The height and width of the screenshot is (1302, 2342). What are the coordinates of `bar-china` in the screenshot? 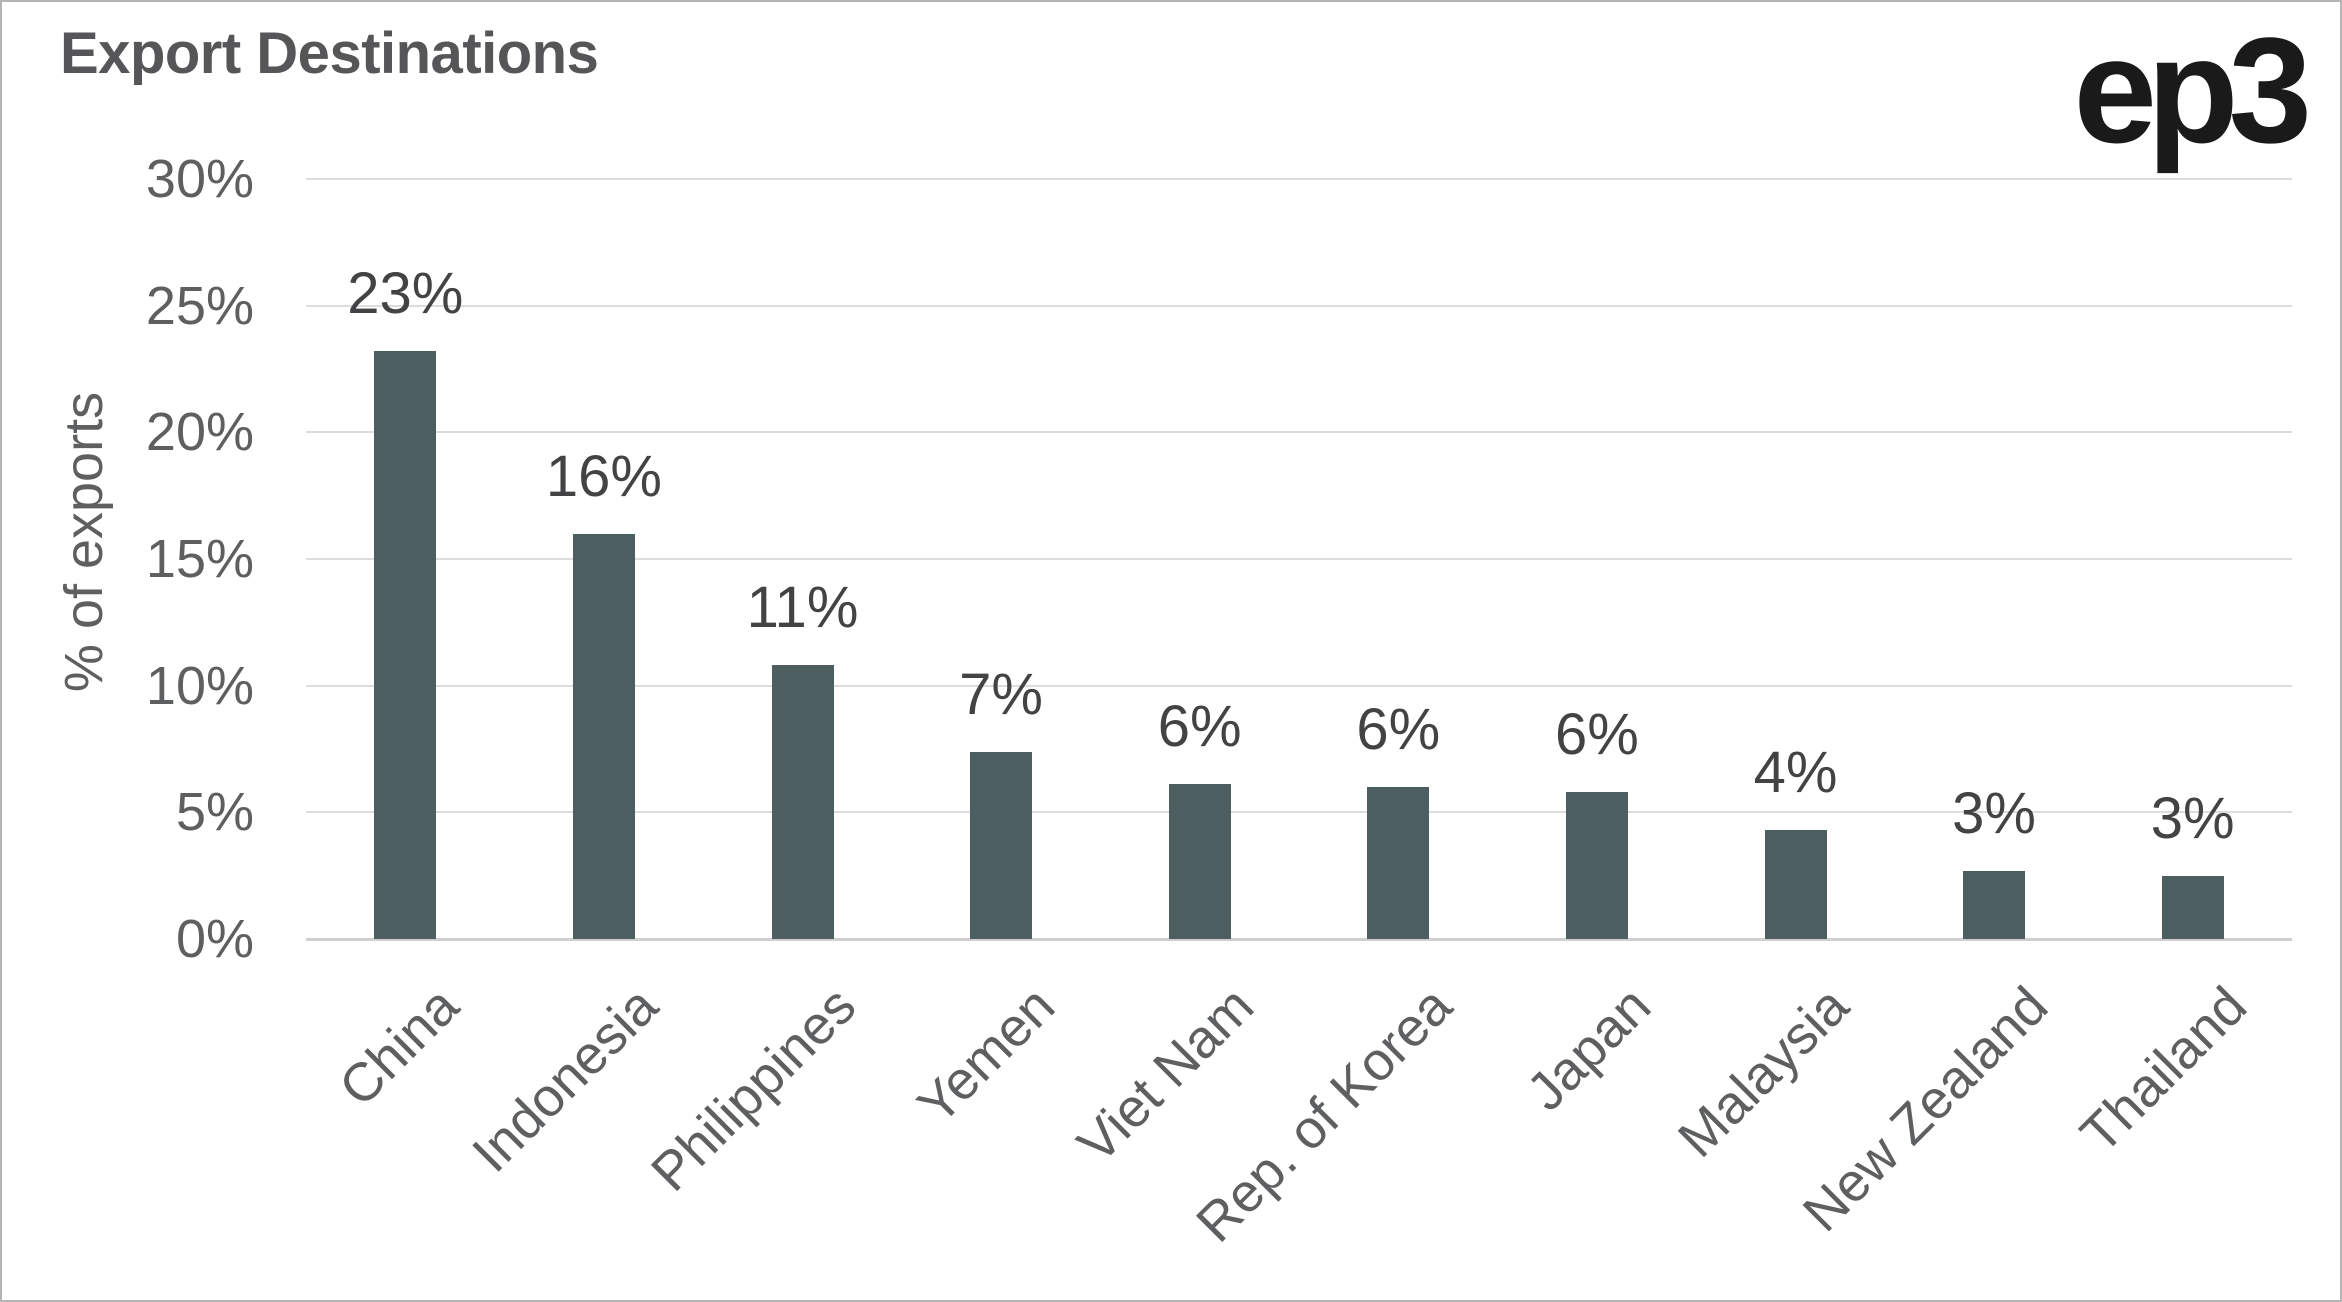 It's located at (405, 645).